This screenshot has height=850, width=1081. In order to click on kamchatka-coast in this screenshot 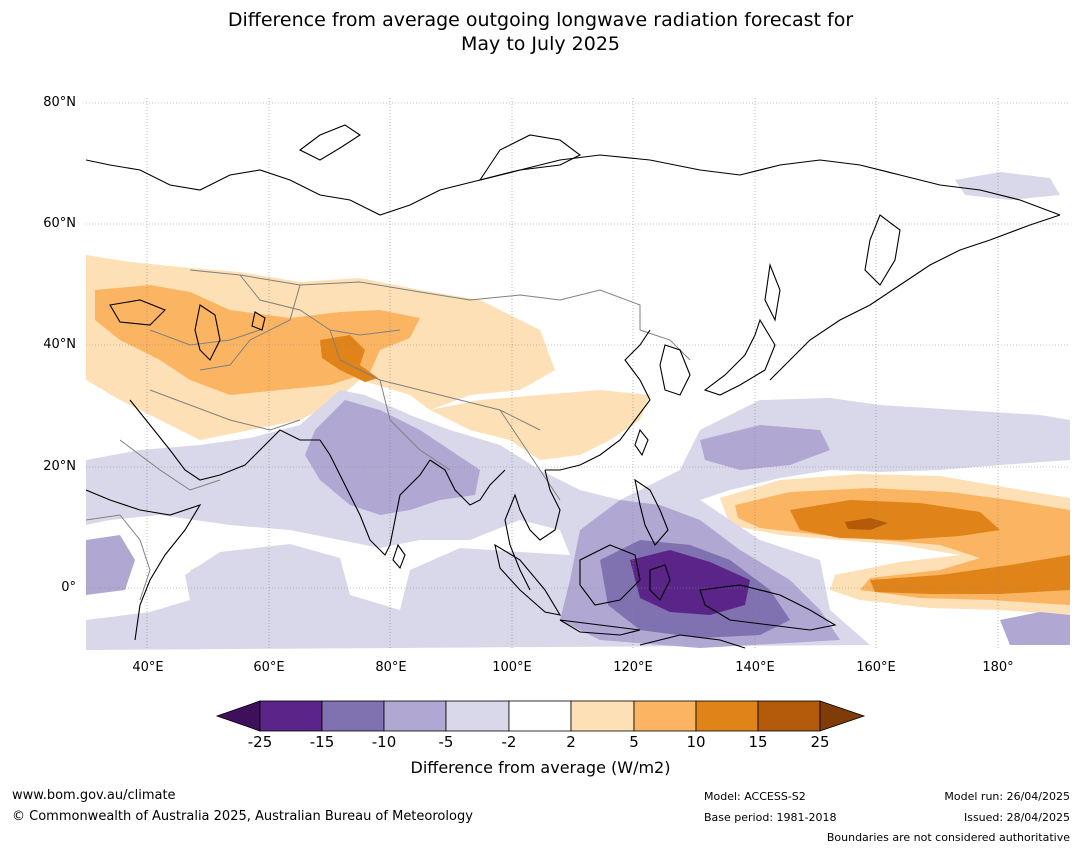, I will do `click(882, 250)`.